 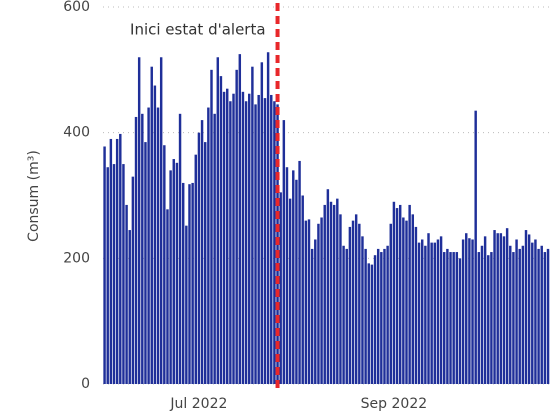 I want to click on y-tick-label: 600, so click(x=76, y=7).